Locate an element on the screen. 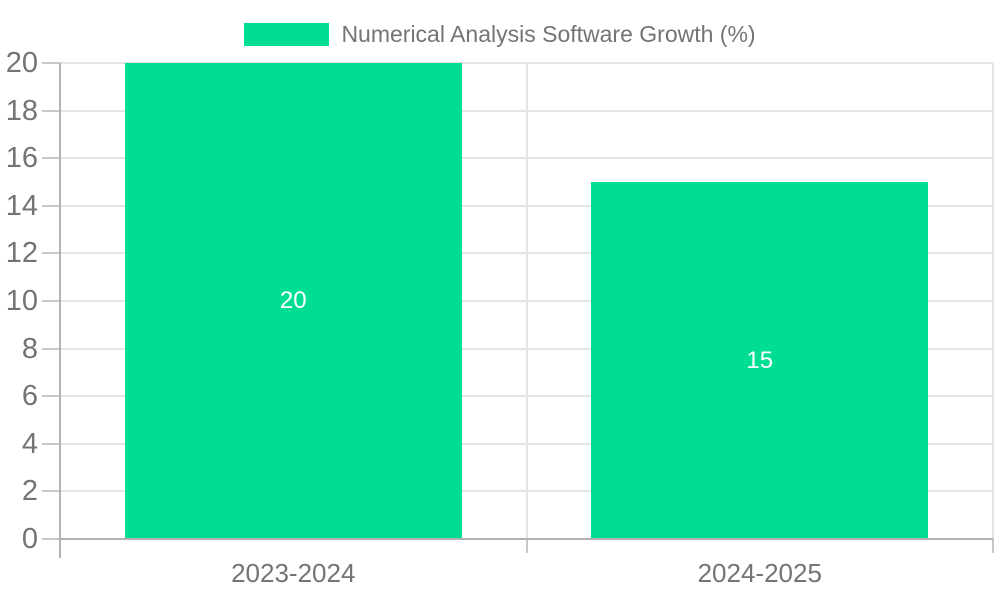  y-axis-tick-label: 8 is located at coordinates (29, 348).